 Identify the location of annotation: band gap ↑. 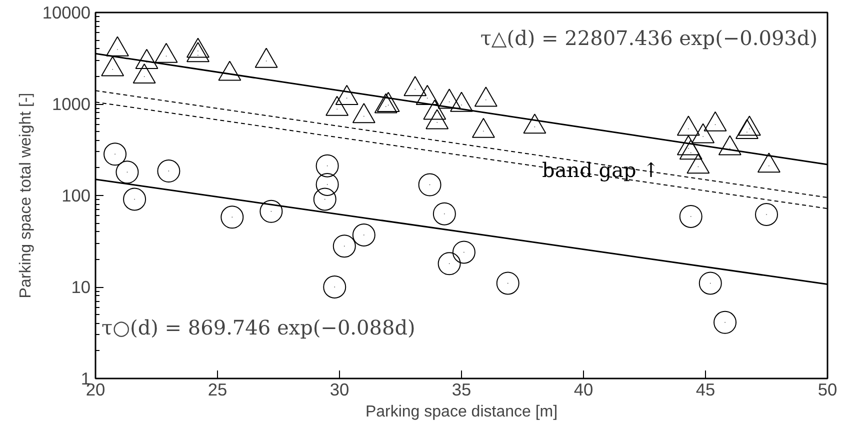
(601, 170).